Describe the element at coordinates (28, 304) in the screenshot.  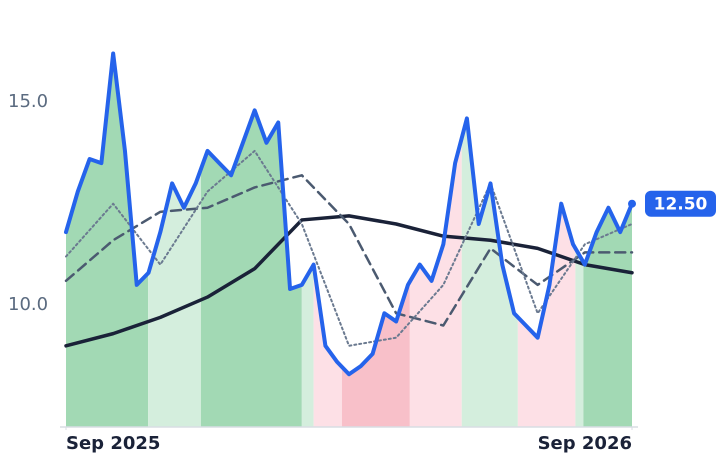
I see `y-tick-label: 10.0` at that location.